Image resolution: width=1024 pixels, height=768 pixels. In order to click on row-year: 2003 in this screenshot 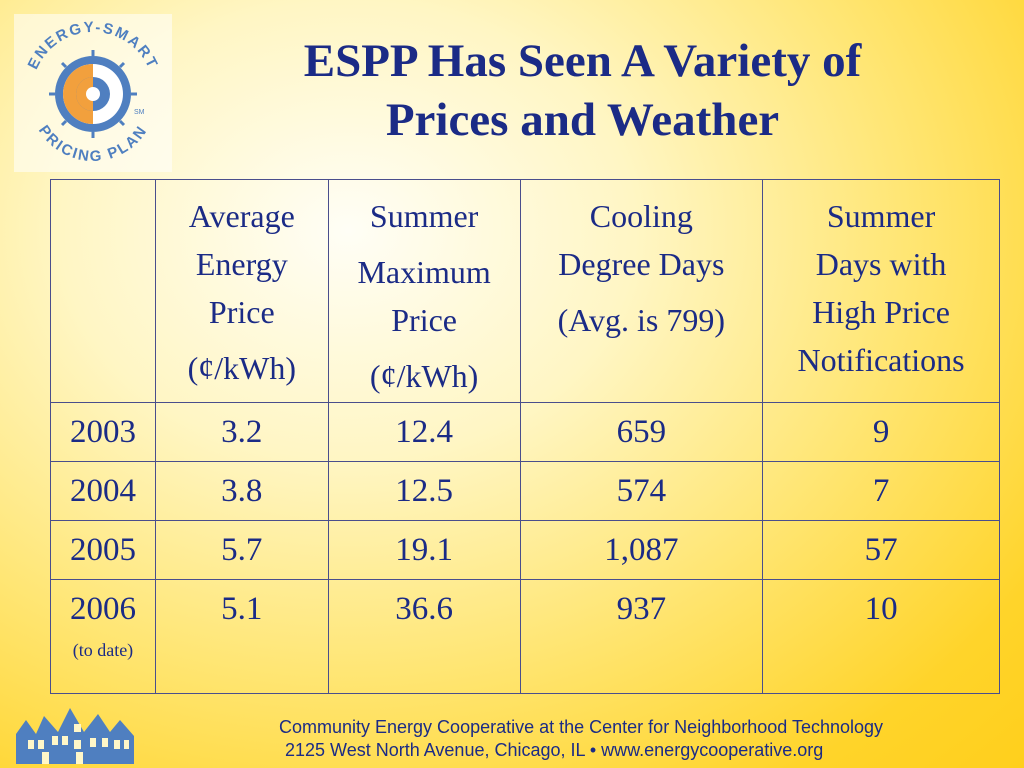, I will do `click(103, 432)`.